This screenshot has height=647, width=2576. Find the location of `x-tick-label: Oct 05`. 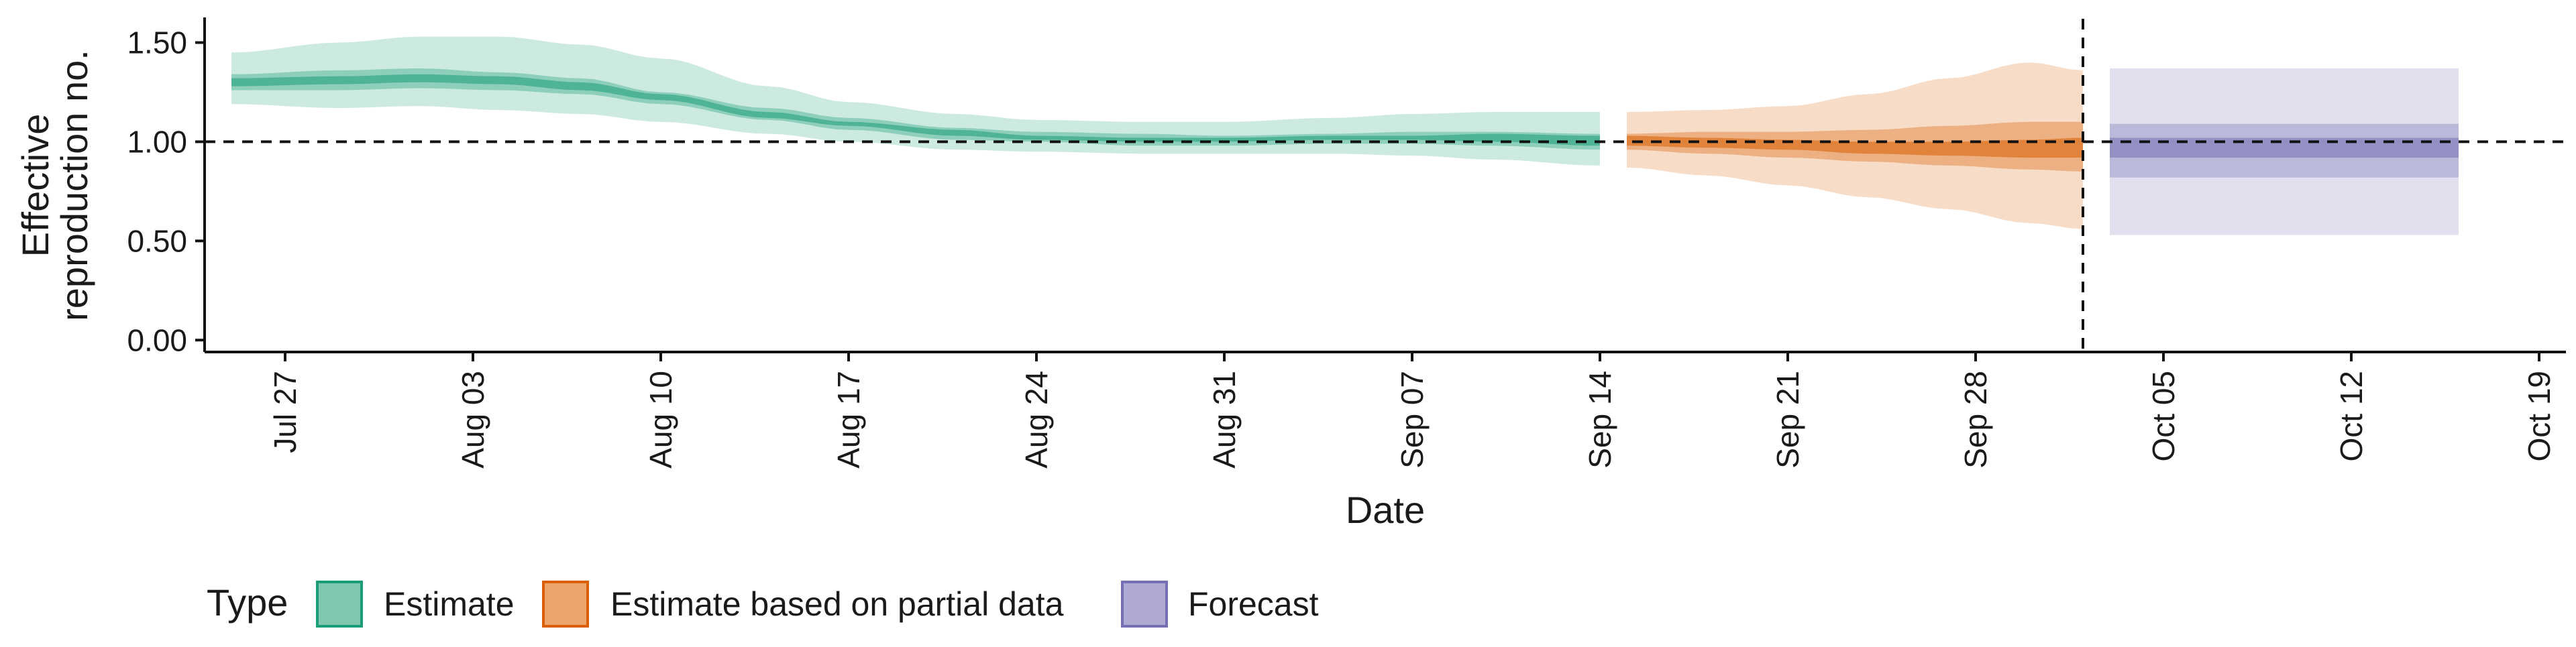

x-tick-label: Oct 05 is located at coordinates (2163, 417).